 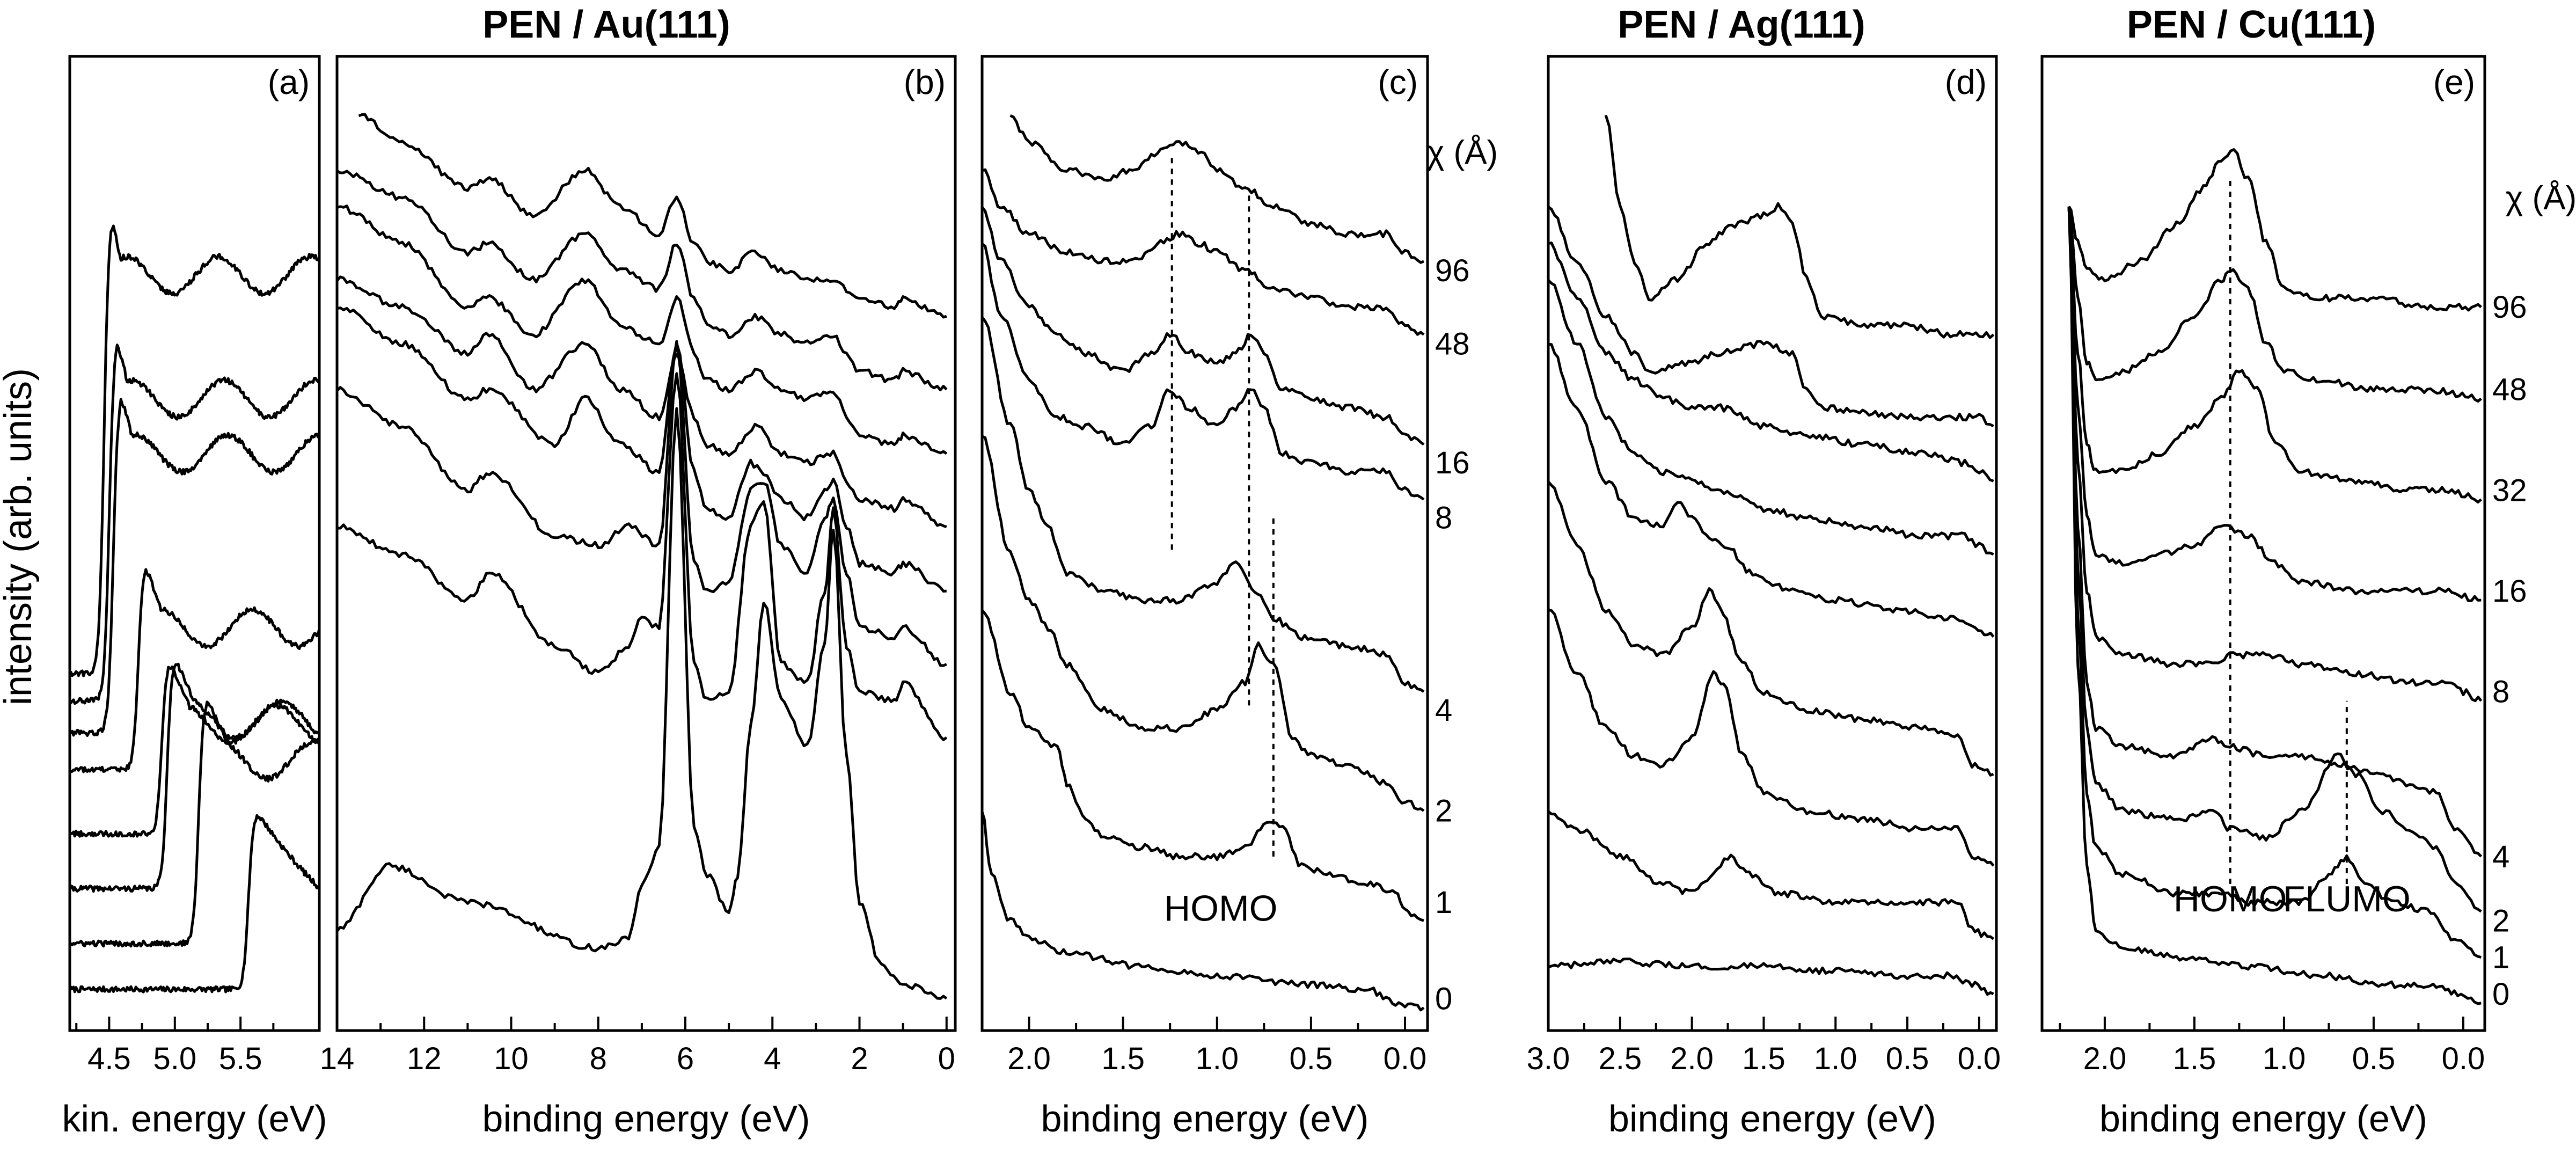 I want to click on title-cu111: PEN / Cu(111), so click(x=2251, y=25).